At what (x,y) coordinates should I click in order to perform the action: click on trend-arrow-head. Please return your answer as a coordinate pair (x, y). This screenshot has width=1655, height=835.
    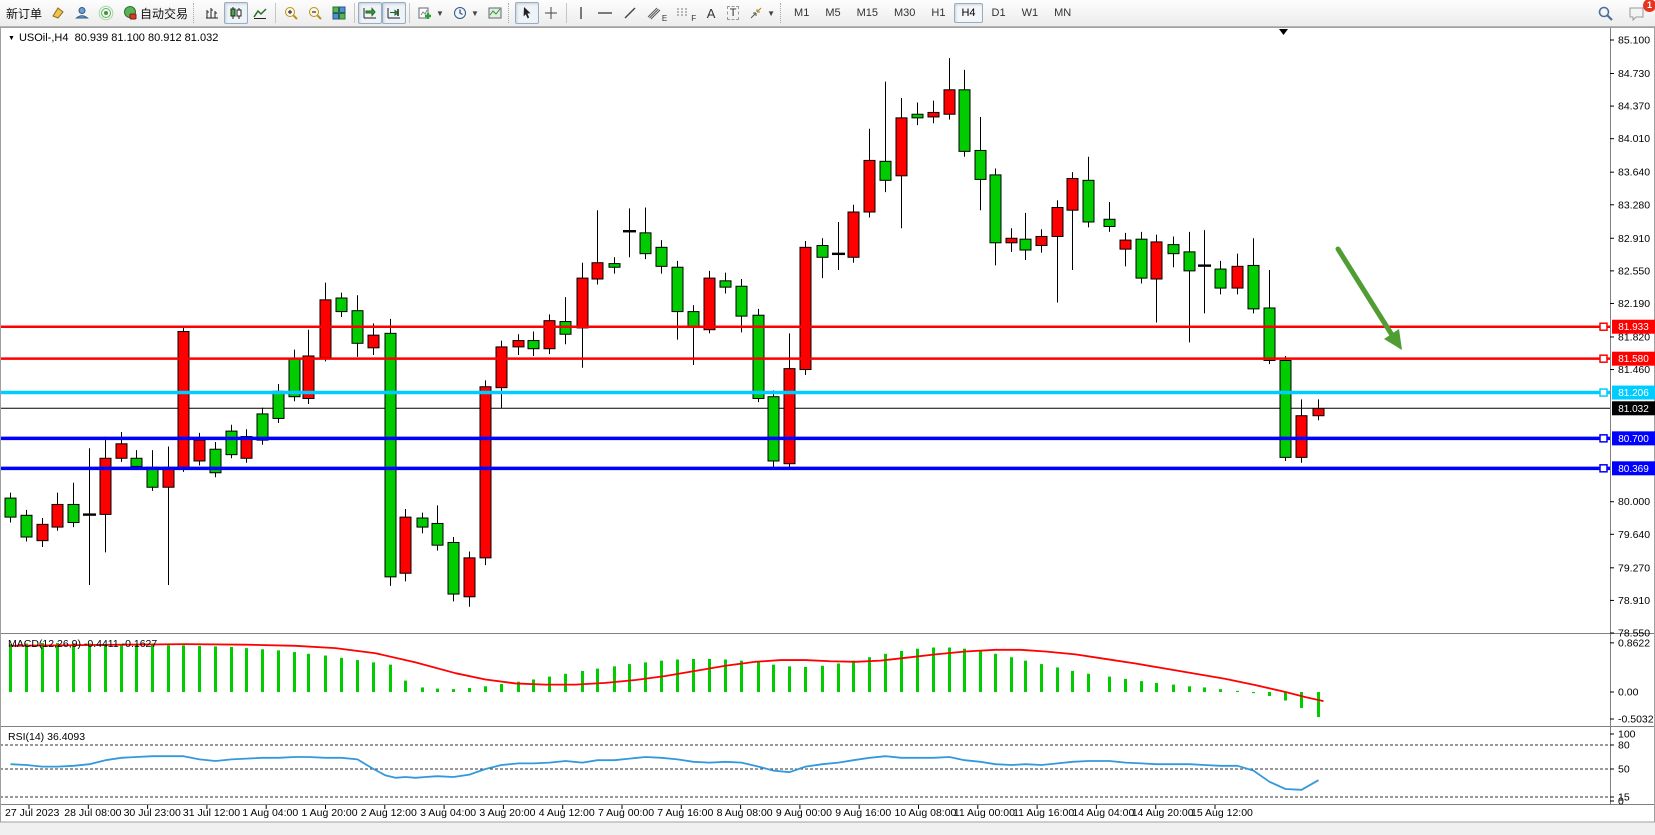
    Looking at the image, I should click on (1393, 339).